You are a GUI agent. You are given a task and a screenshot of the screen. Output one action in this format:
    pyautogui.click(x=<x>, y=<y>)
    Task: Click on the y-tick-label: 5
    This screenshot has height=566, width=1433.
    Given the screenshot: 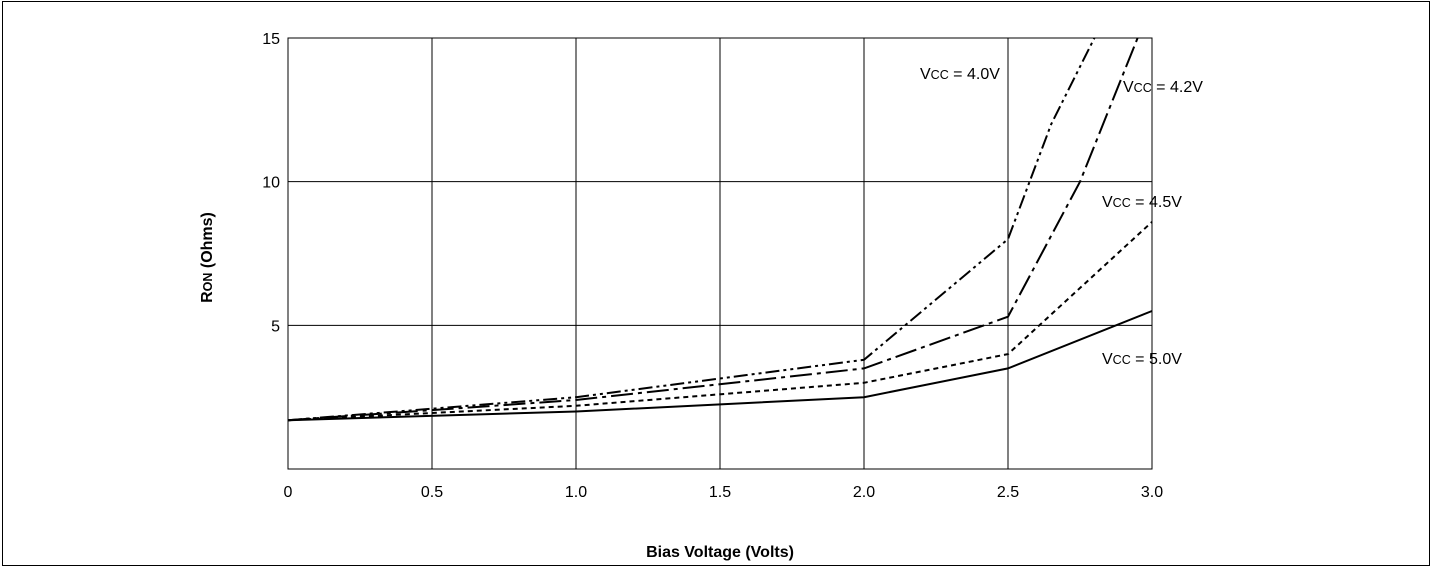 What is the action you would take?
    pyautogui.click(x=275, y=326)
    